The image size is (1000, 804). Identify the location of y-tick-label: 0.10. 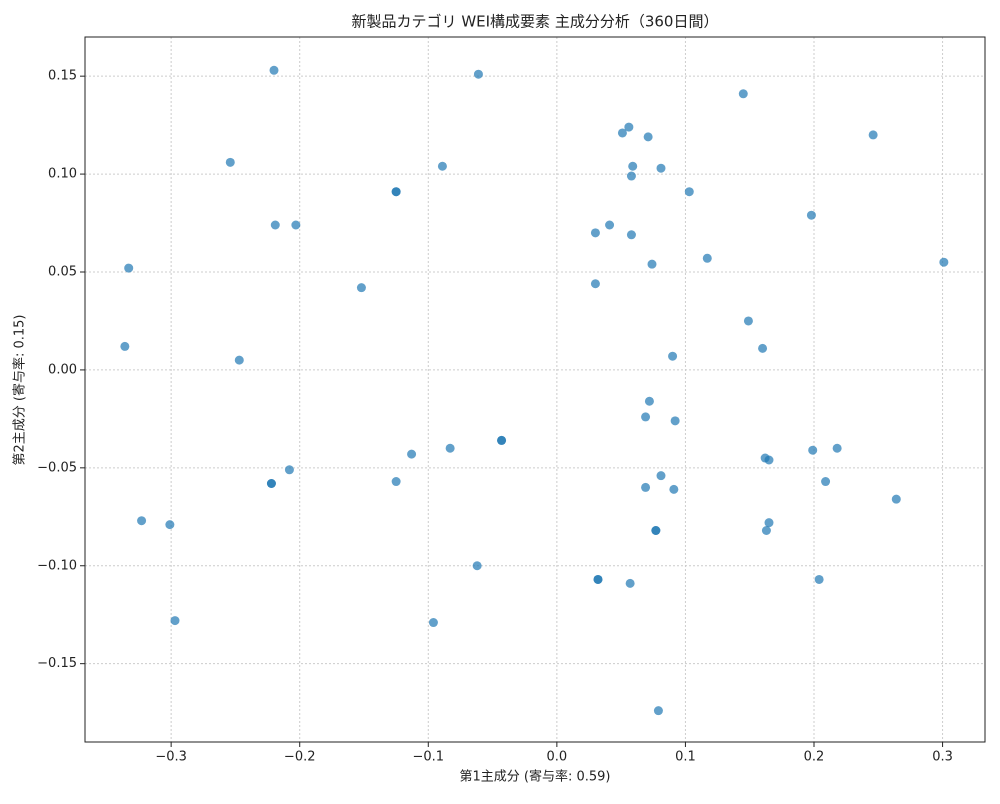
(62, 174).